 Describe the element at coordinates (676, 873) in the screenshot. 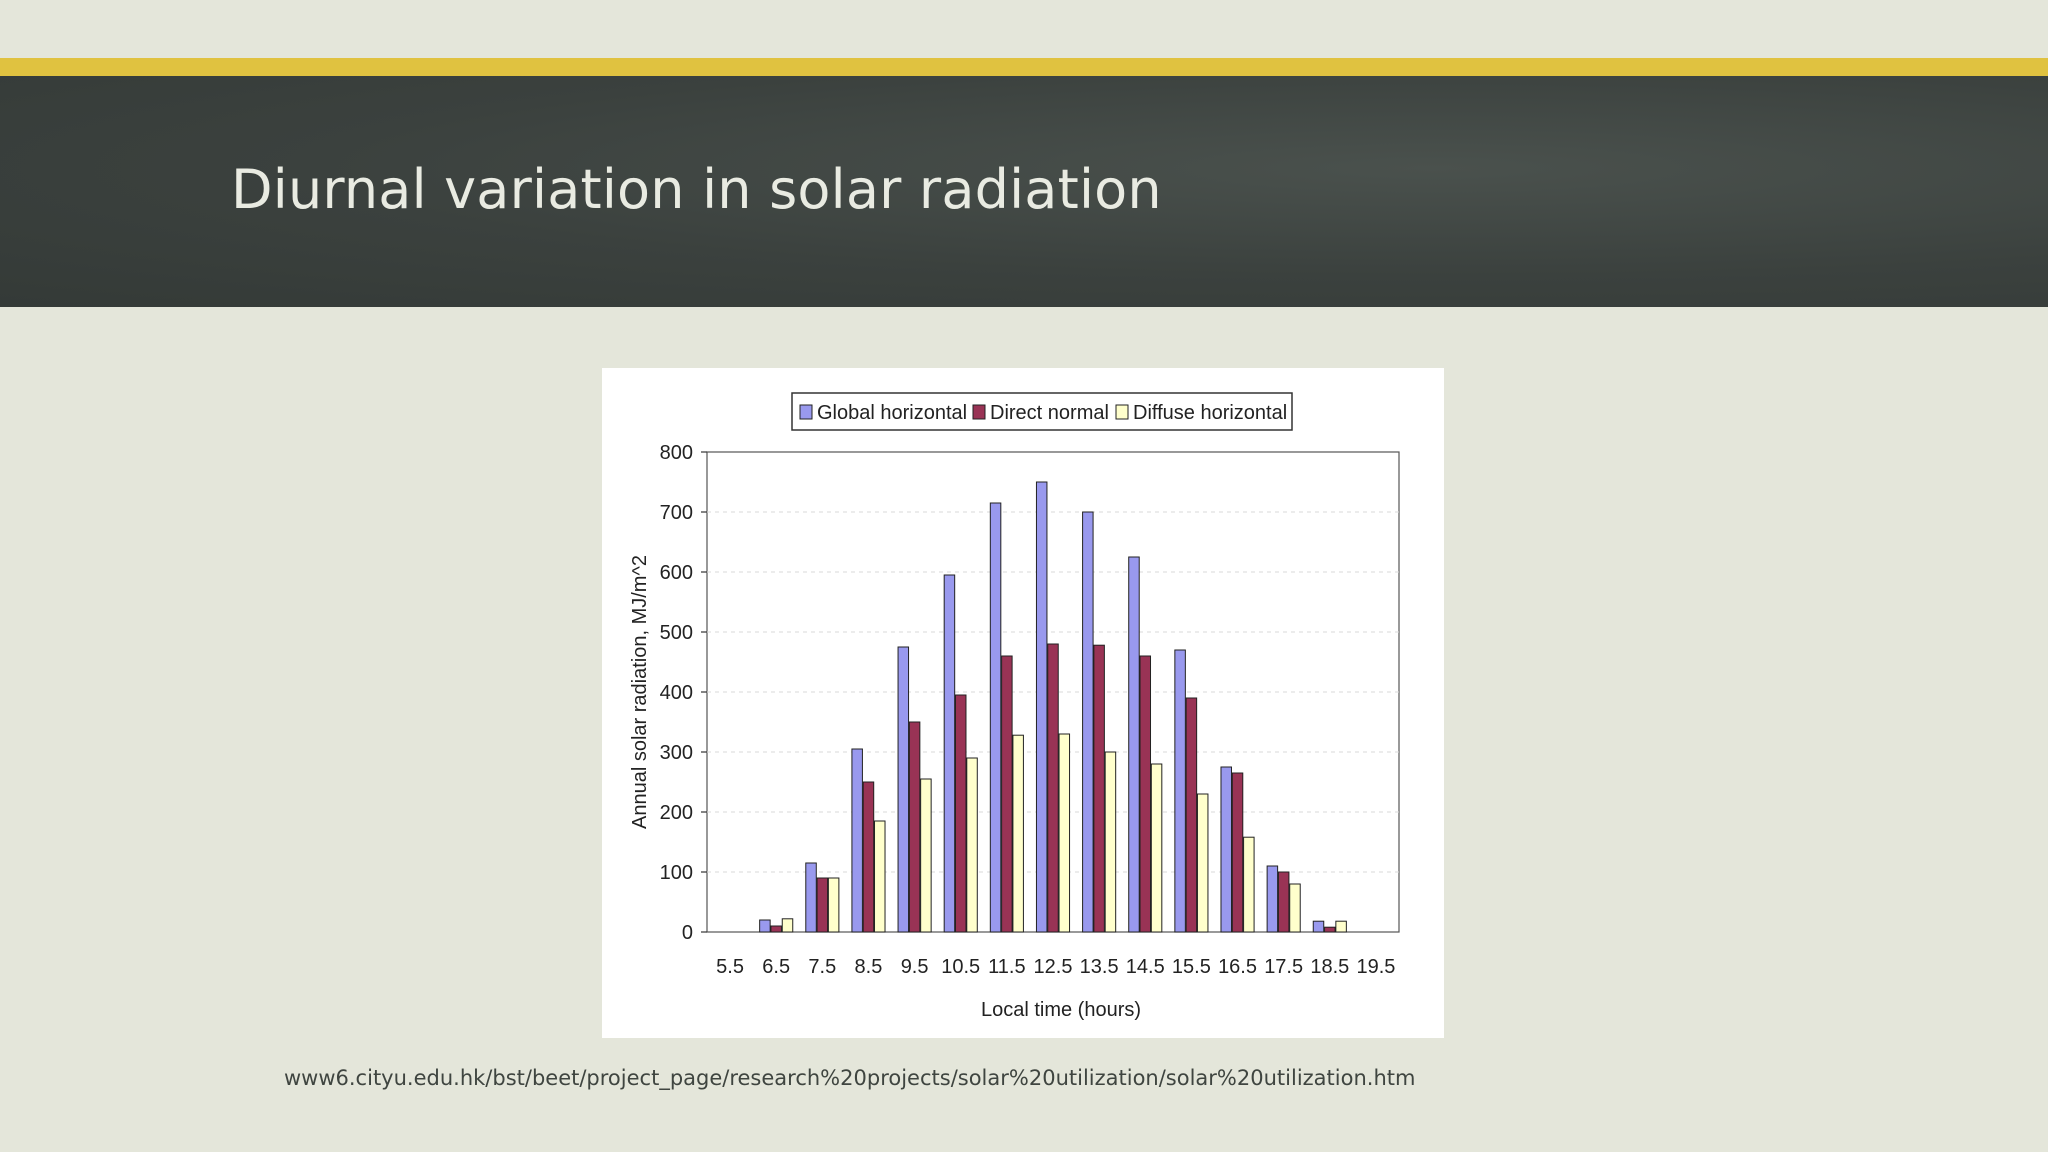

I see `y-tick-label: 100` at that location.